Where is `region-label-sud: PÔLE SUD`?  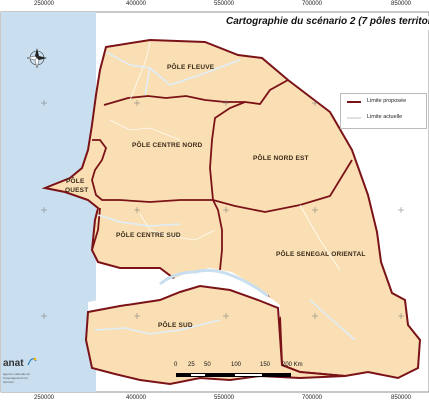
region-label-sud: PÔLE SUD is located at coordinates (175, 325).